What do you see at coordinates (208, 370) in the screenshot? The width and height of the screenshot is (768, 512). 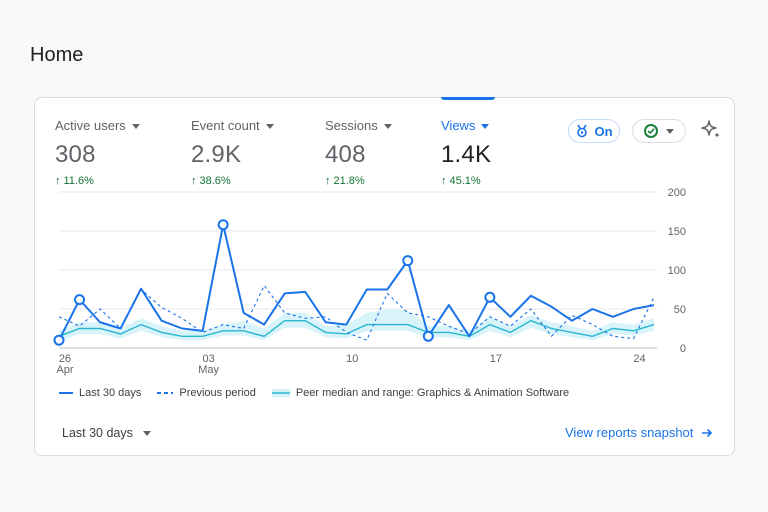 I see `x-tick-month-label: May` at bounding box center [208, 370].